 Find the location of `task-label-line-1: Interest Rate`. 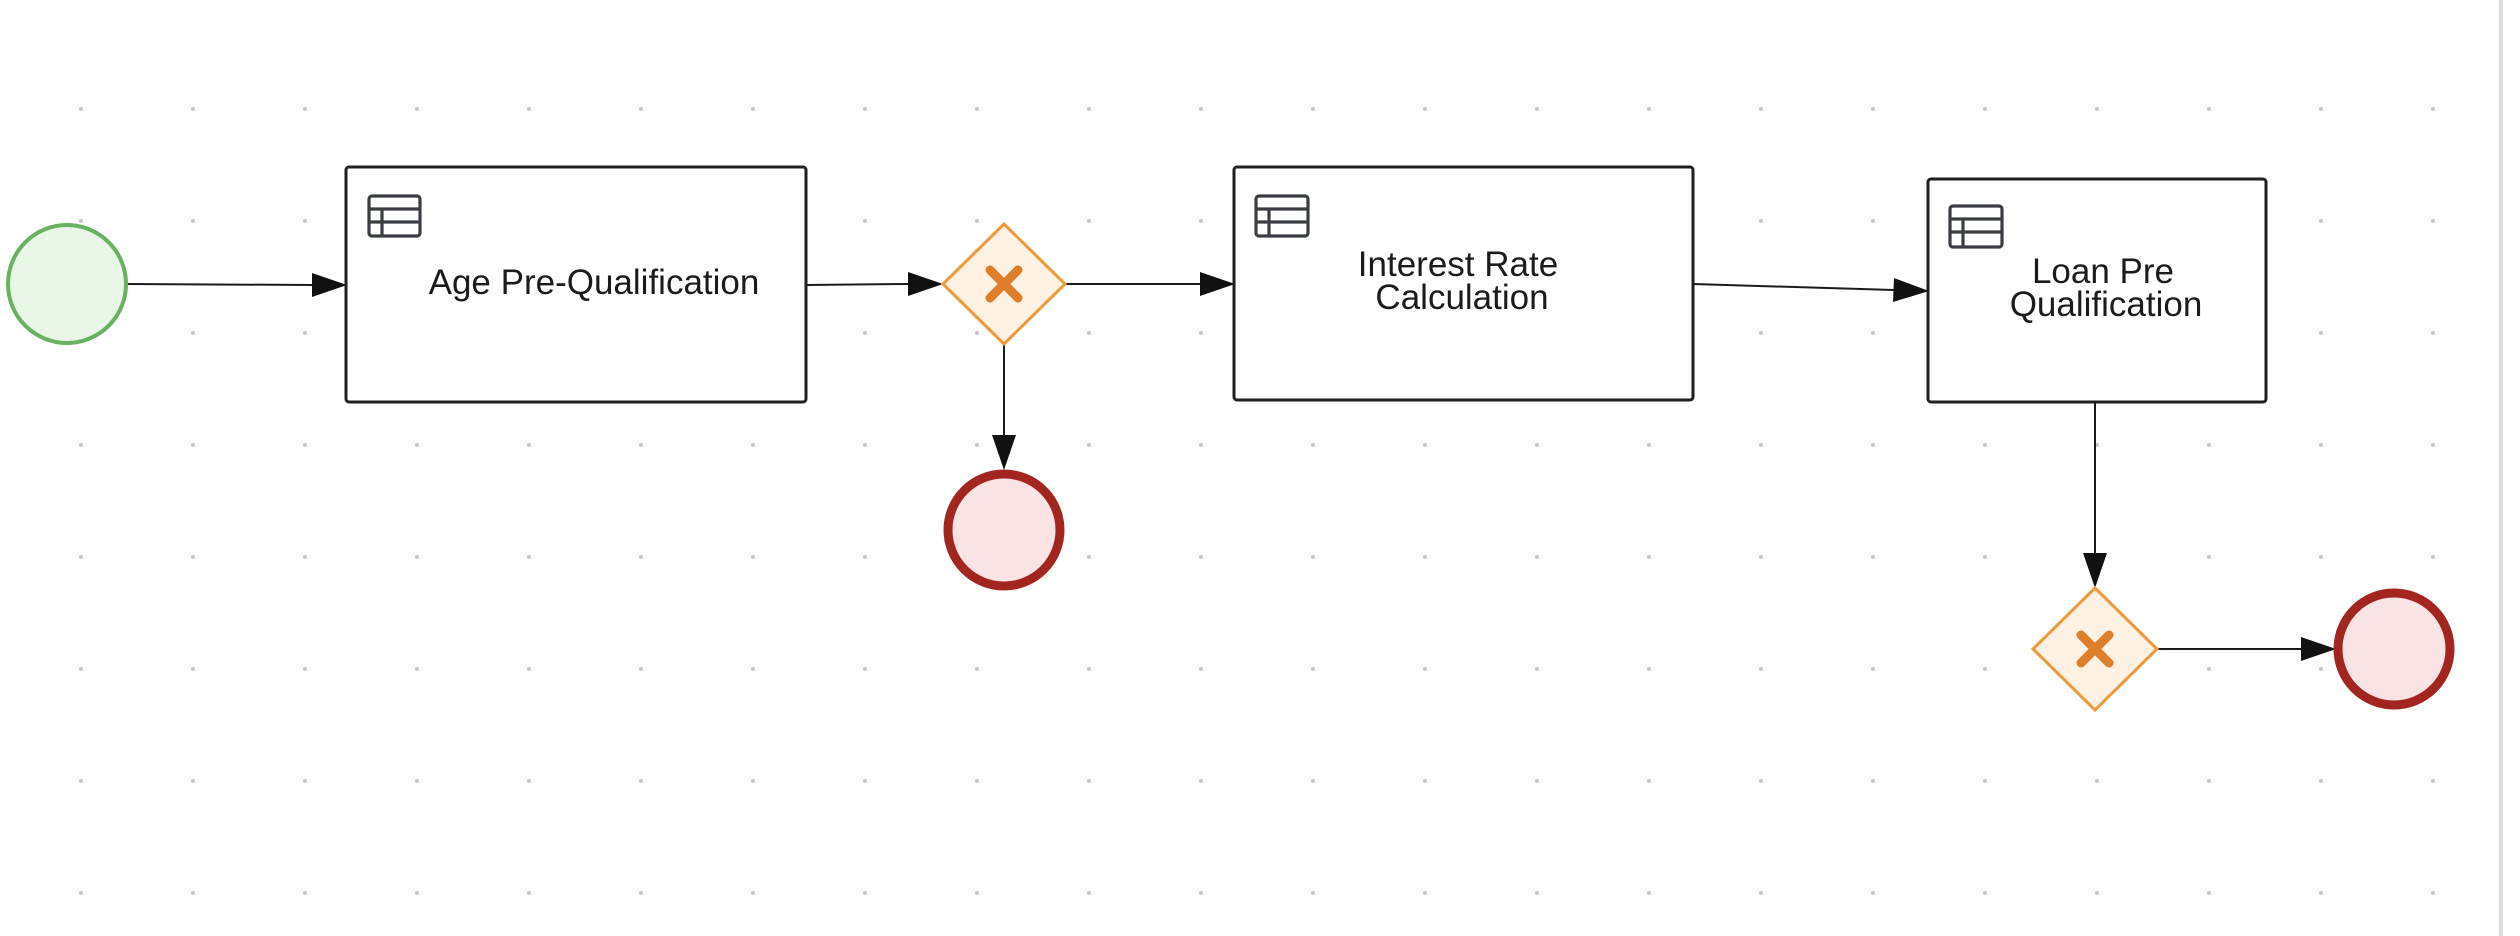

task-label-line-1: Interest Rate is located at coordinates (1458, 264).